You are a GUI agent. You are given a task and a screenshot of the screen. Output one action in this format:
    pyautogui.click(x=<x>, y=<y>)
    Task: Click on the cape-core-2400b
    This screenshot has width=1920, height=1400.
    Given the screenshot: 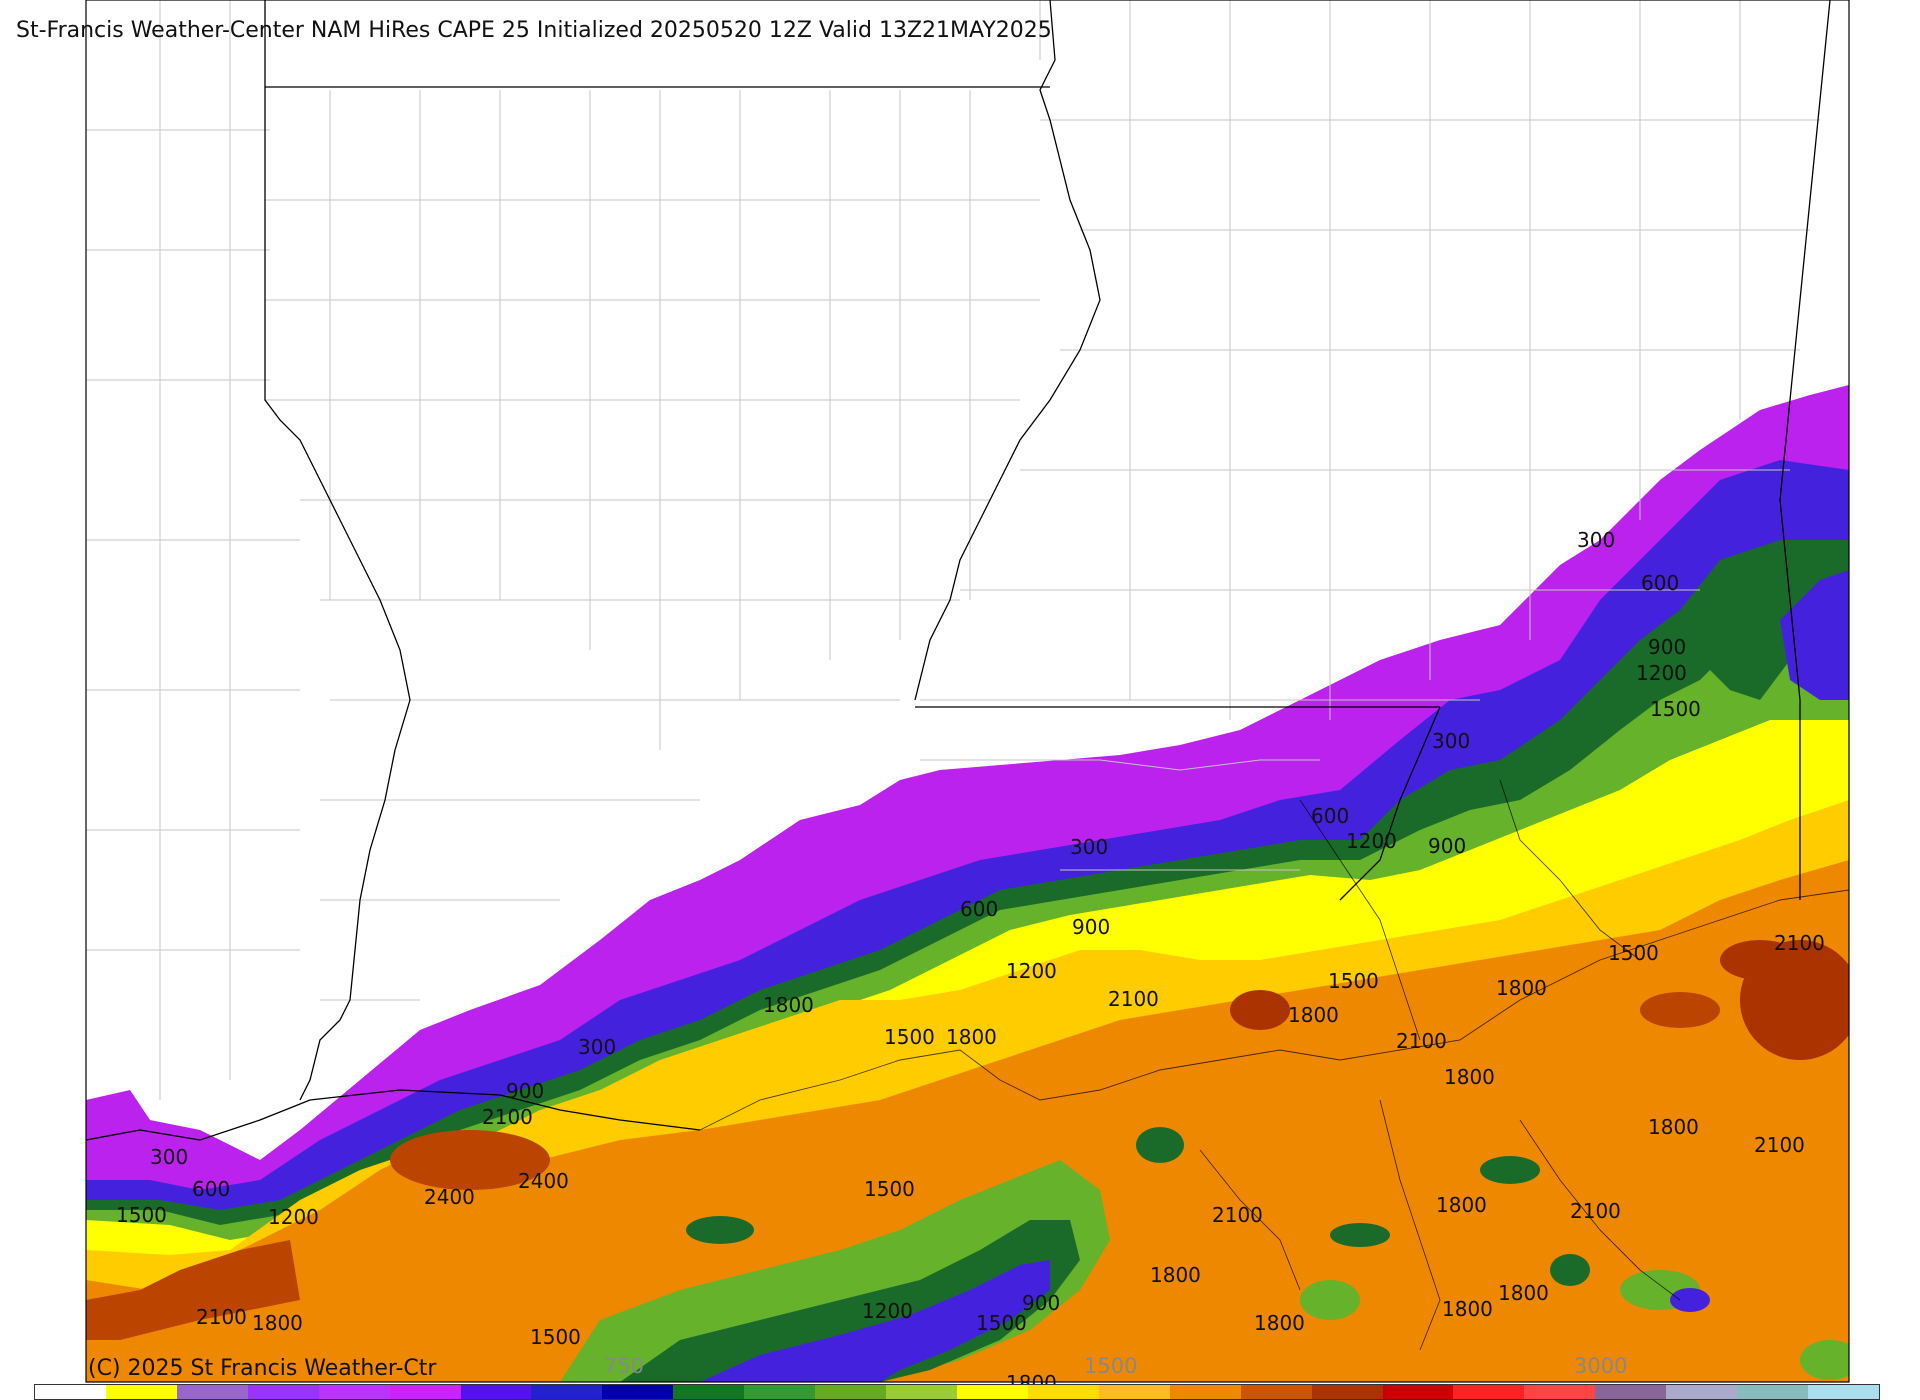 What is the action you would take?
    pyautogui.click(x=1260, y=1010)
    